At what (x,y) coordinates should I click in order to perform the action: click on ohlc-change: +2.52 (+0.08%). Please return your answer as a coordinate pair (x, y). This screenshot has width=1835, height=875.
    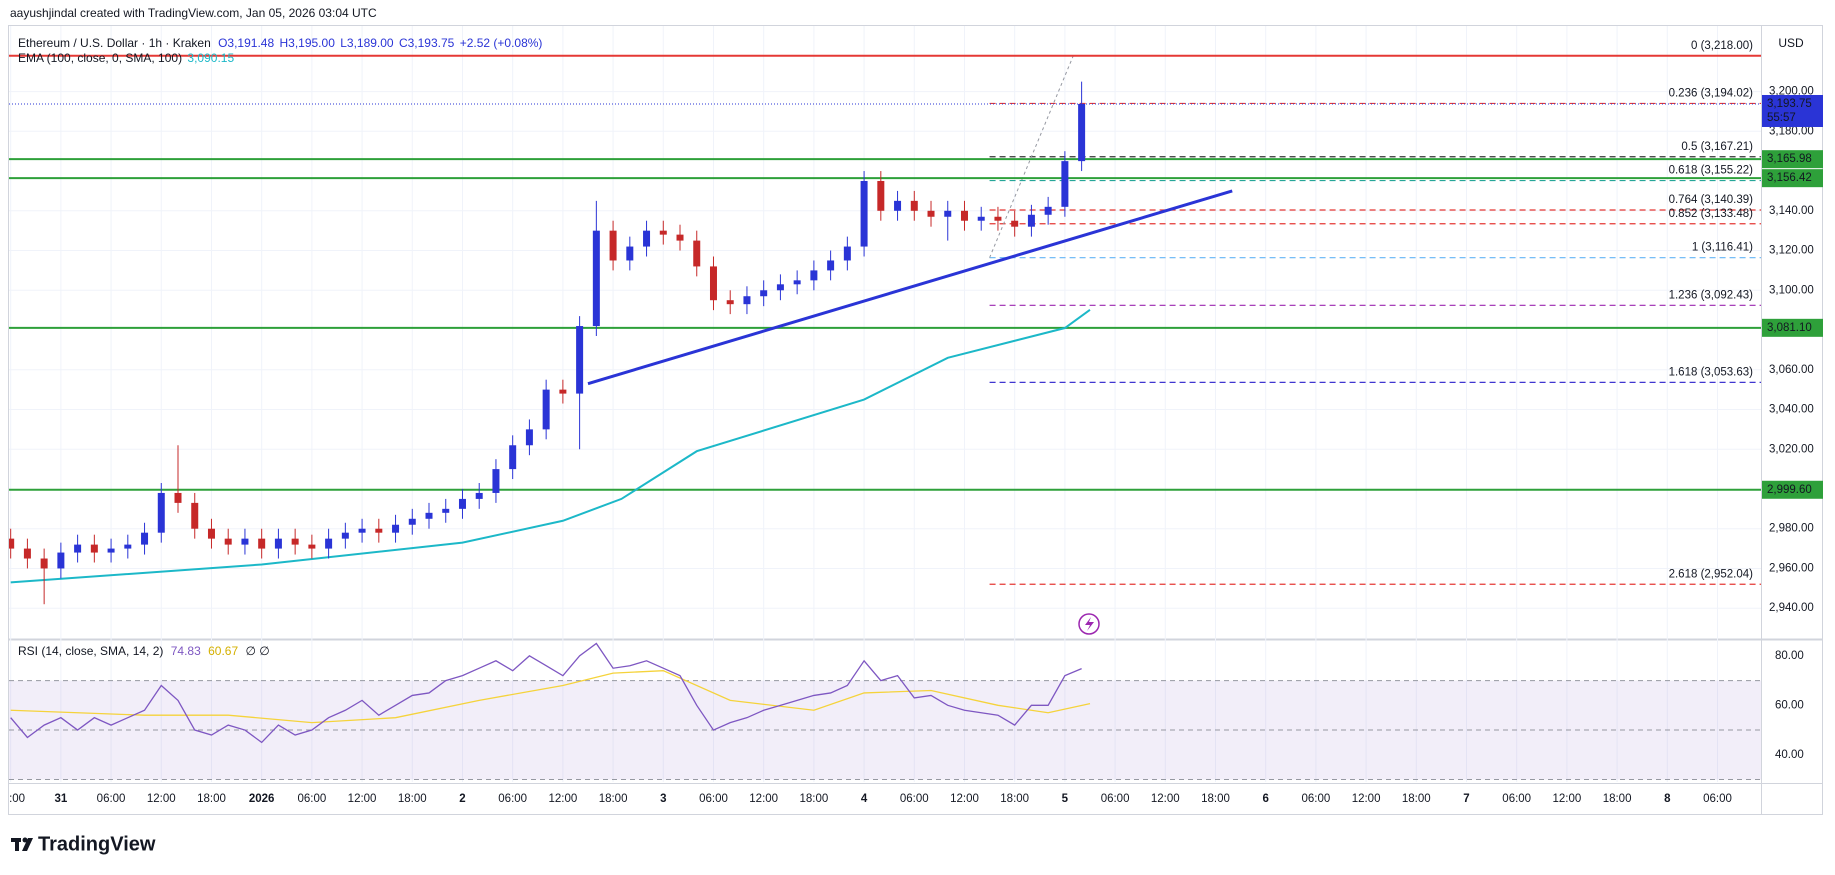
    Looking at the image, I should click on (501, 43).